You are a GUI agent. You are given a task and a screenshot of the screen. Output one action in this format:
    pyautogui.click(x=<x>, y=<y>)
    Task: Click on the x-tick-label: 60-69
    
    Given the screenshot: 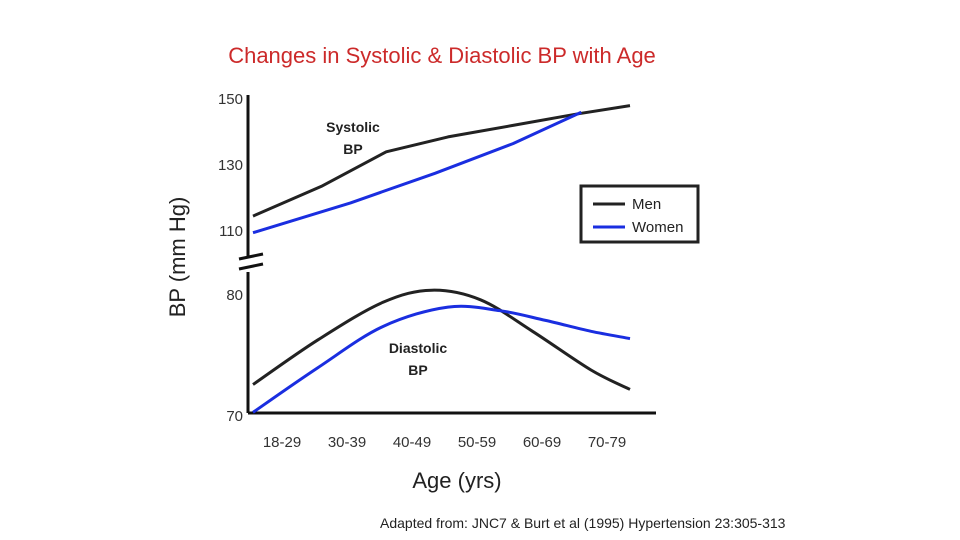 What is the action you would take?
    pyautogui.click(x=542, y=442)
    